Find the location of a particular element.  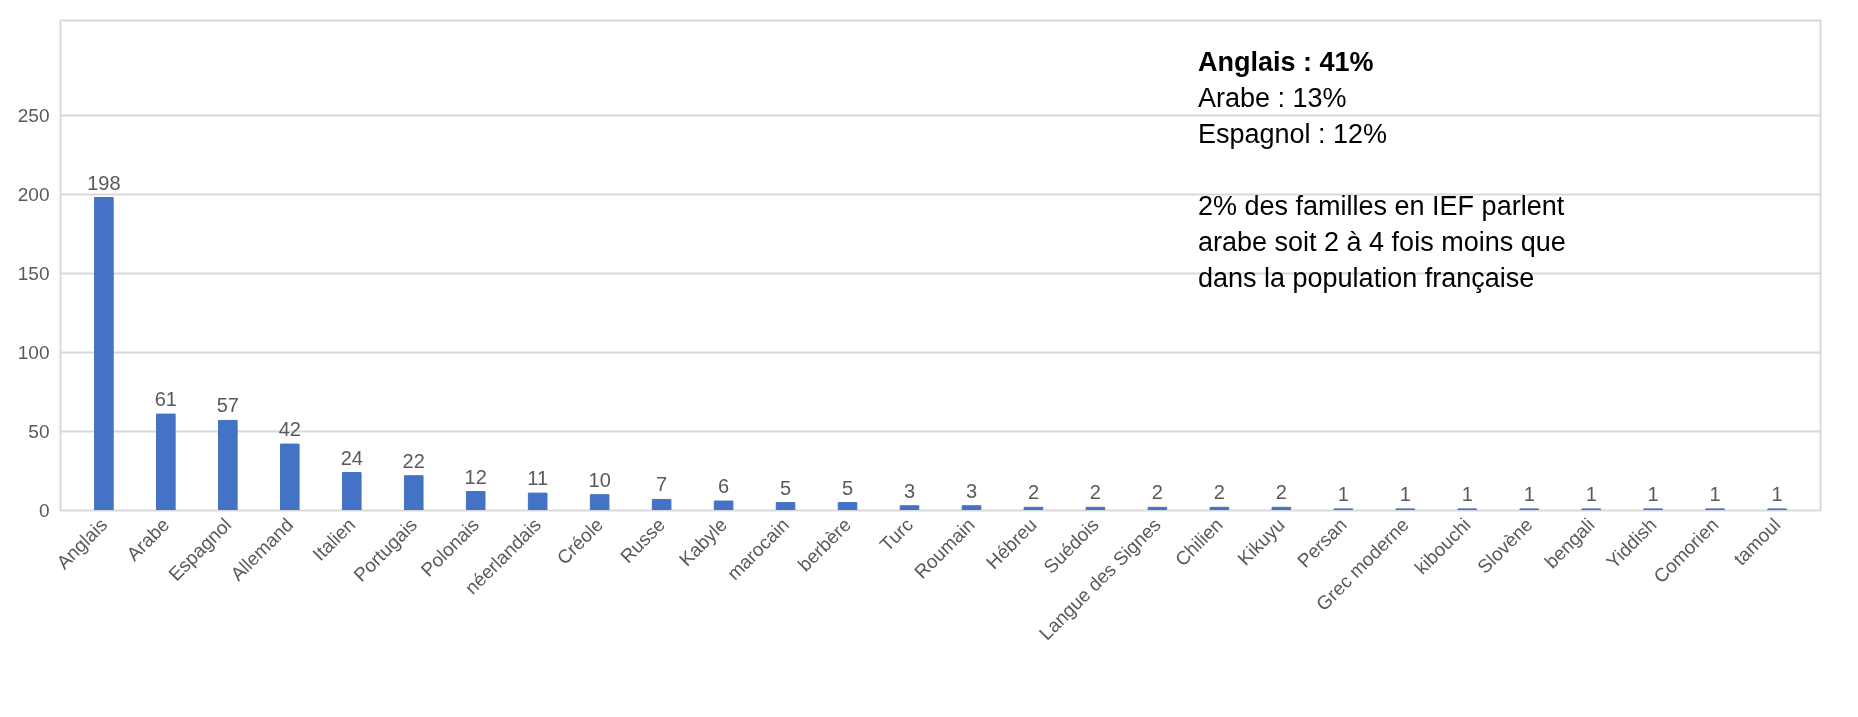

y-tick-label: 250 is located at coordinates (33, 115).